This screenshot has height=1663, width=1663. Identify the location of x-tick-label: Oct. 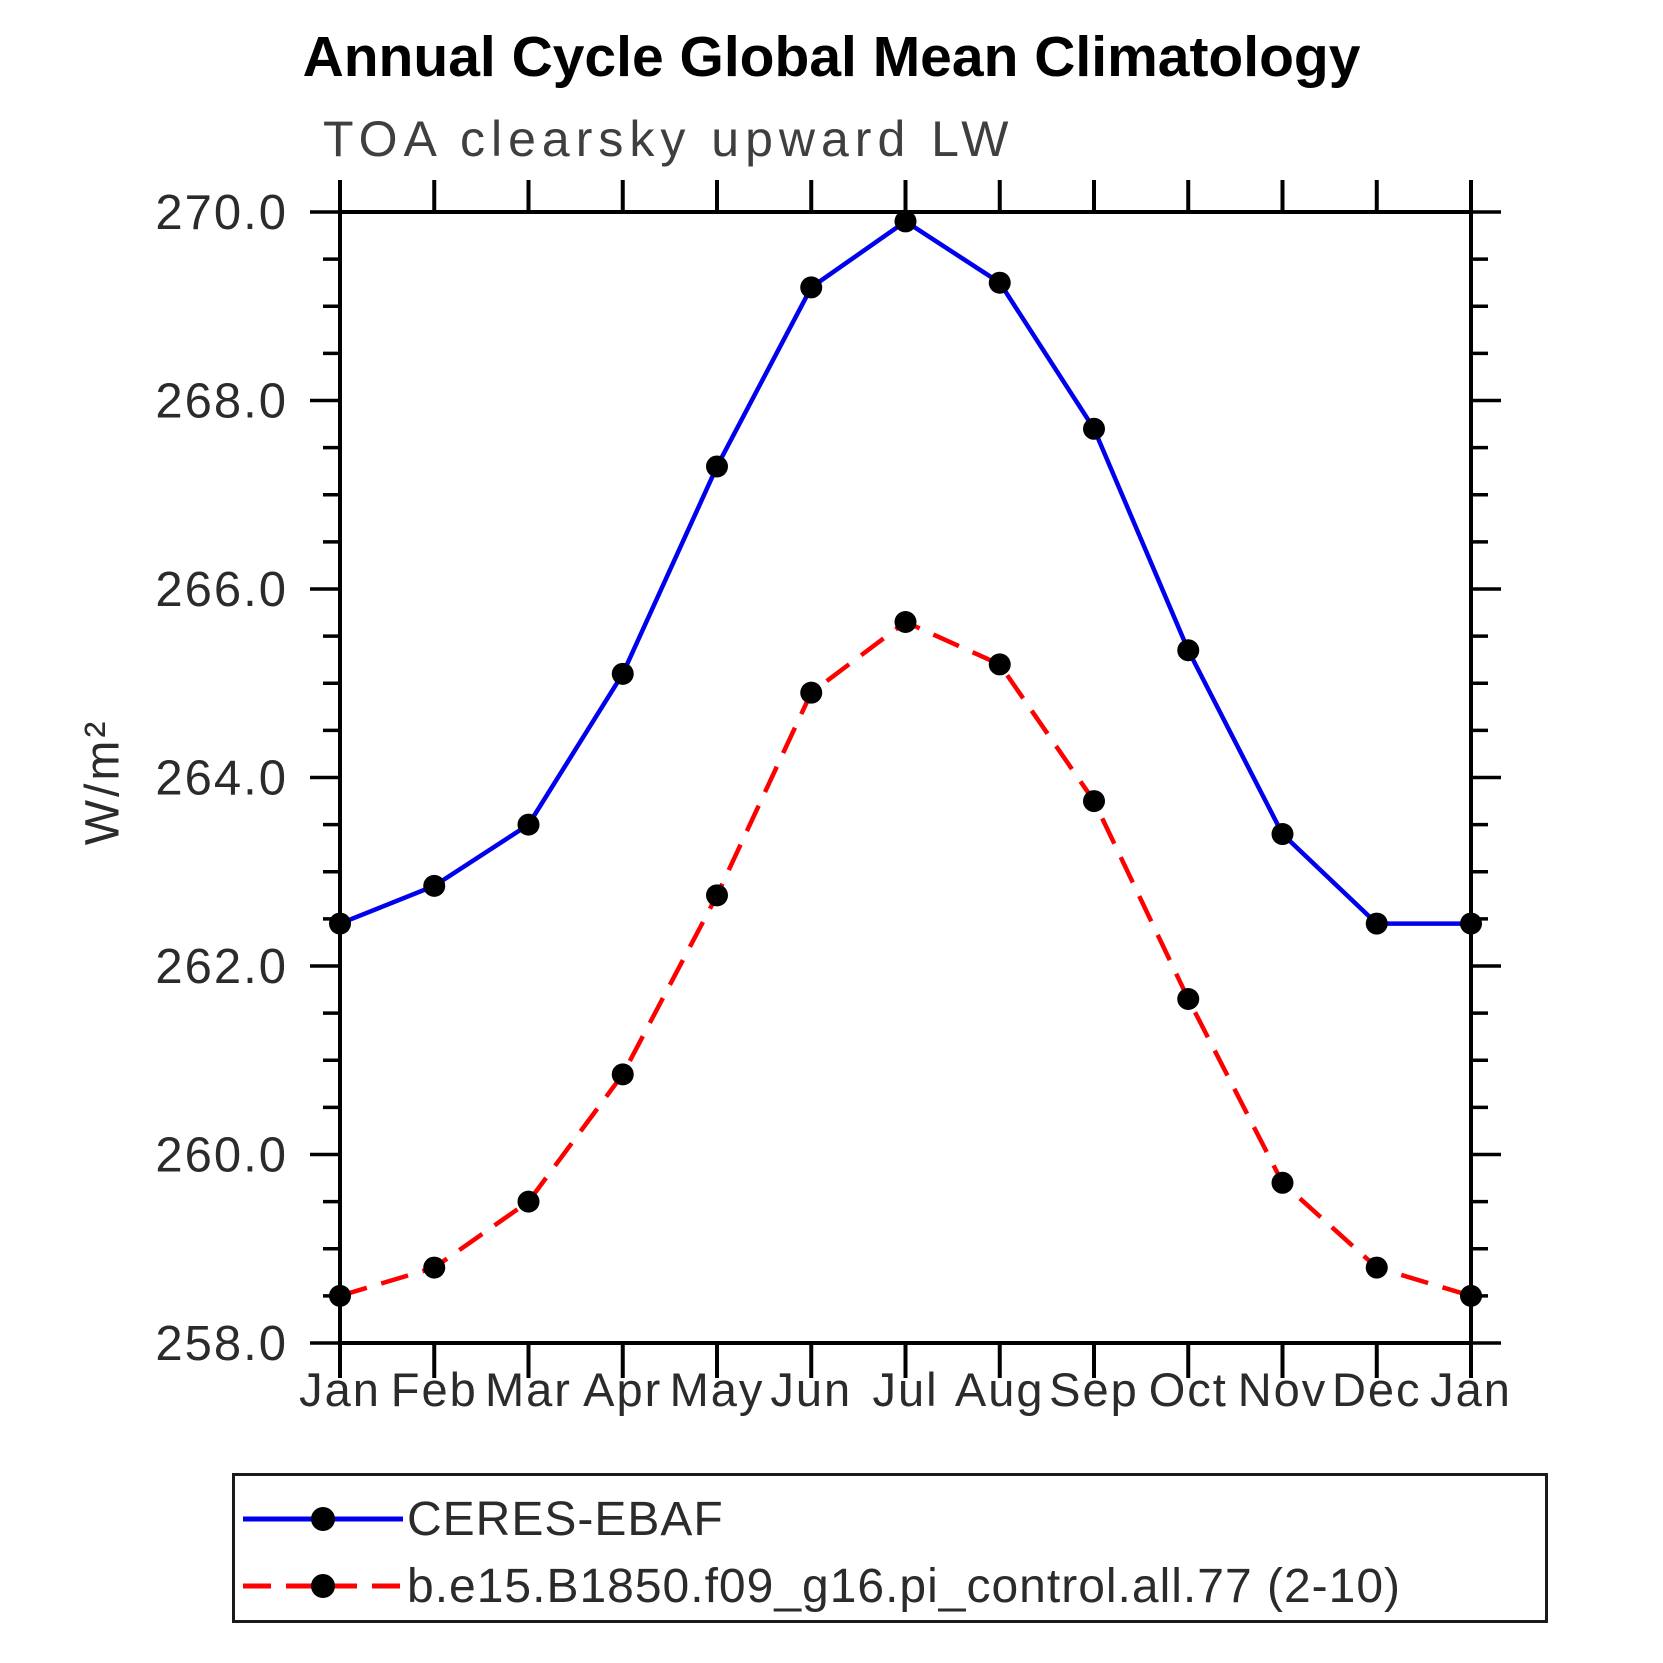
(1188, 1389).